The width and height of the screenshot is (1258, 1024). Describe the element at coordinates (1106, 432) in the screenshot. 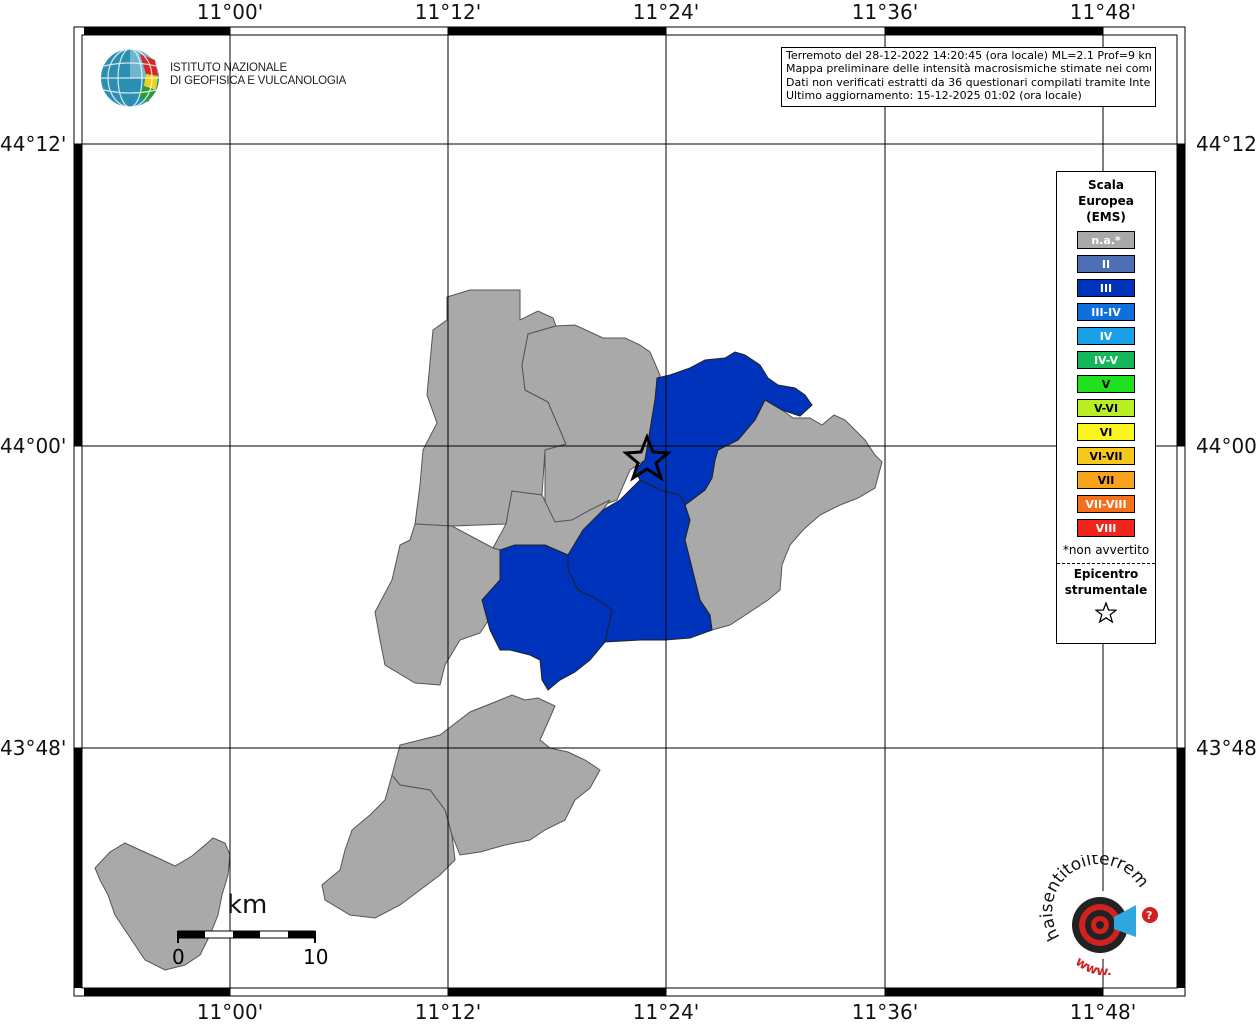

I see `legend-item: VI` at that location.